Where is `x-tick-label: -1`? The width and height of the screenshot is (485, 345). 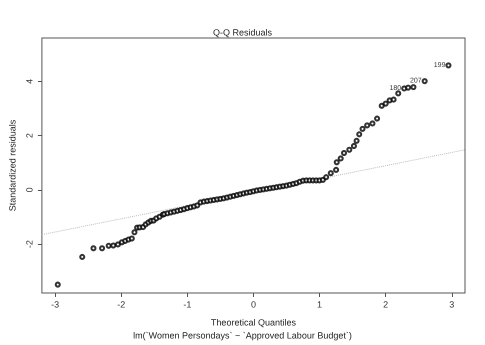 x-tick-label: -1 is located at coordinates (187, 305).